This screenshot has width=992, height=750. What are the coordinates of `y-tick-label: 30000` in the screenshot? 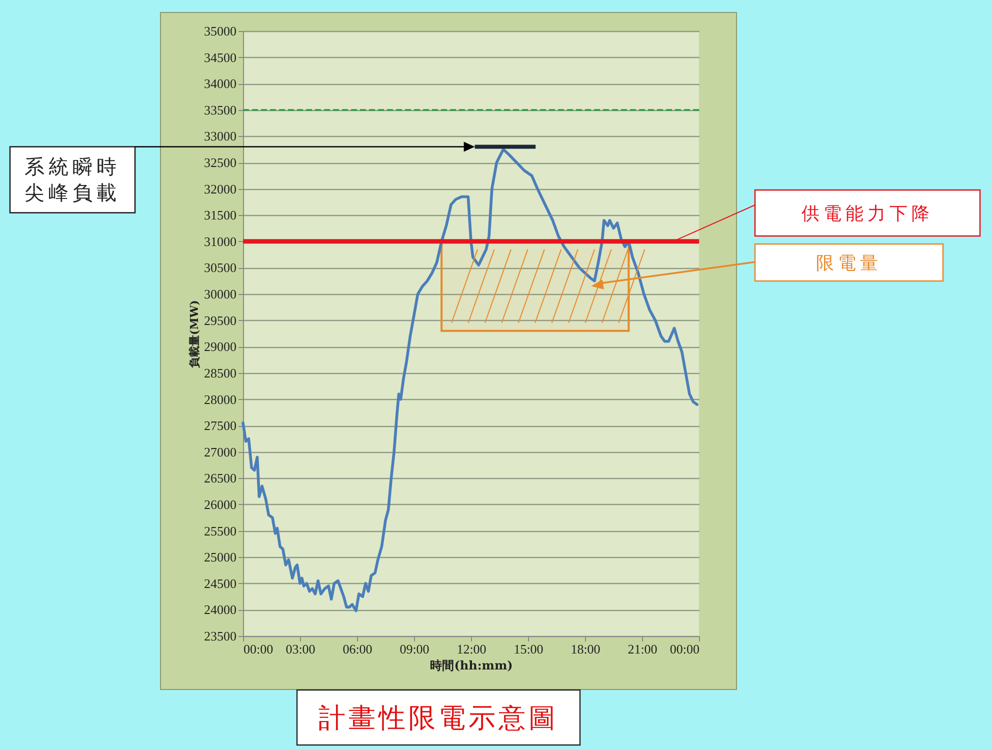 It's located at (220, 294).